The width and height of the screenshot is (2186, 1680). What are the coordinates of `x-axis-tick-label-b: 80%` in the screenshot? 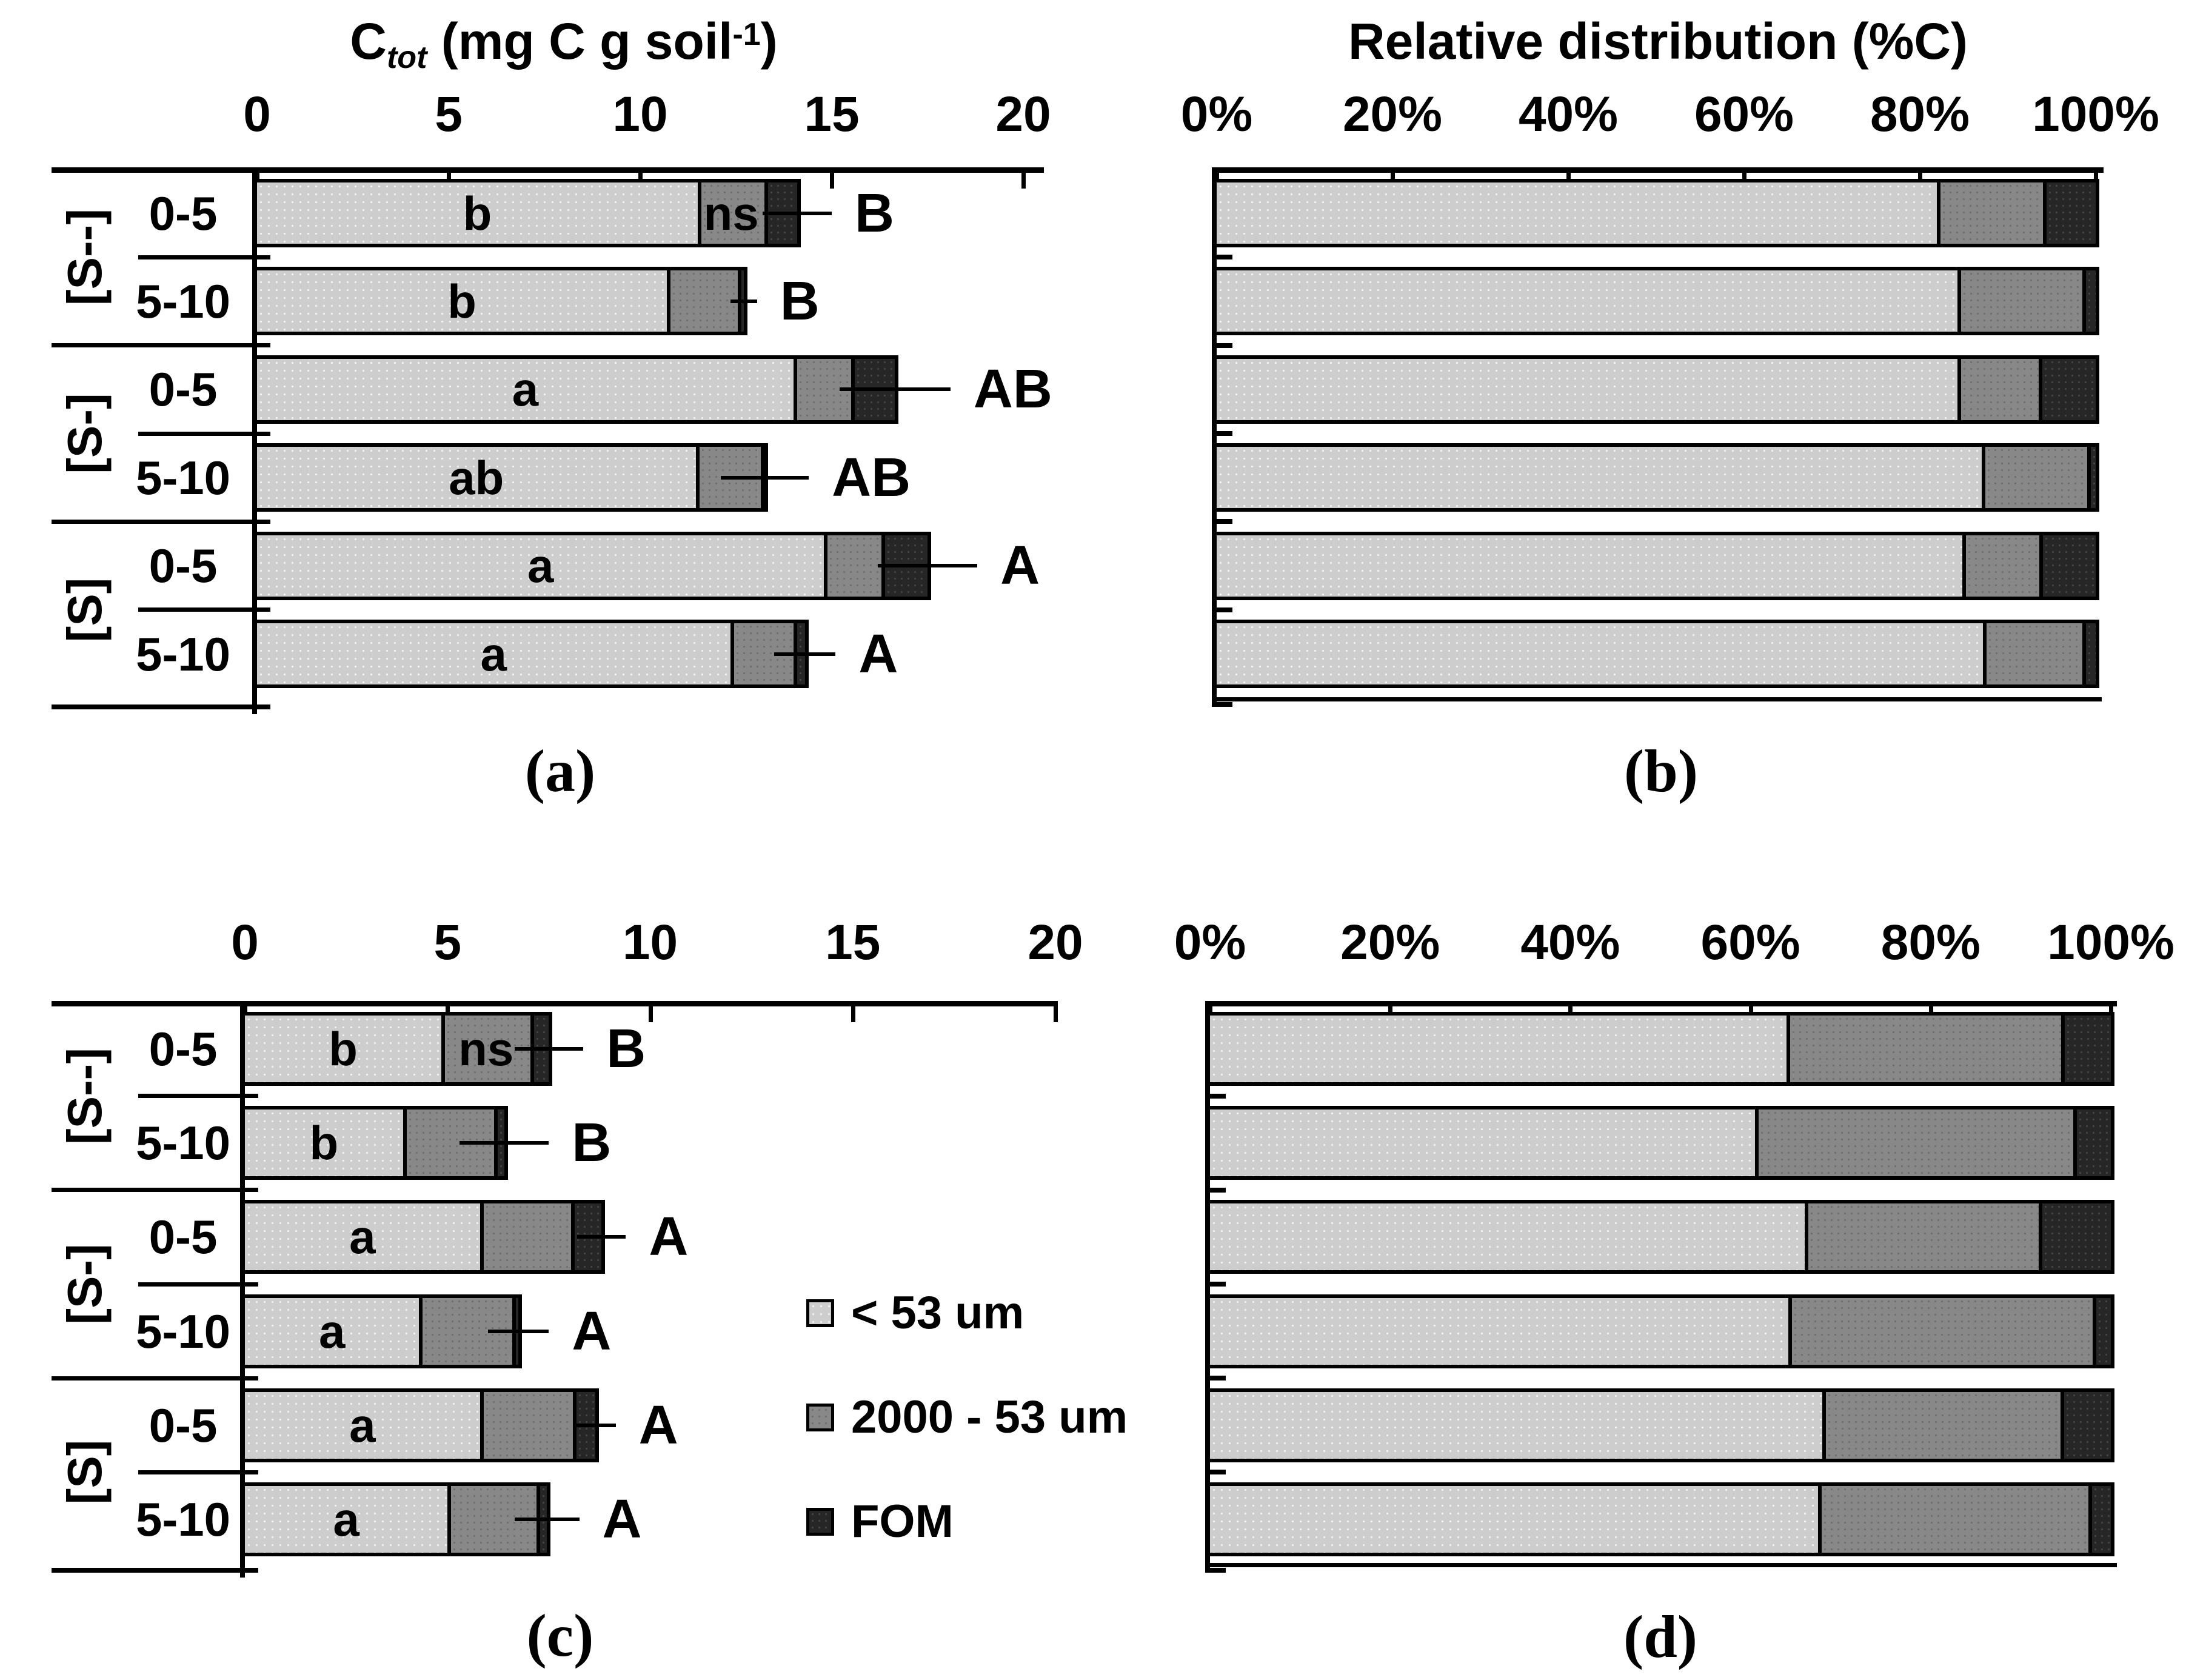 It's located at (1920, 114).